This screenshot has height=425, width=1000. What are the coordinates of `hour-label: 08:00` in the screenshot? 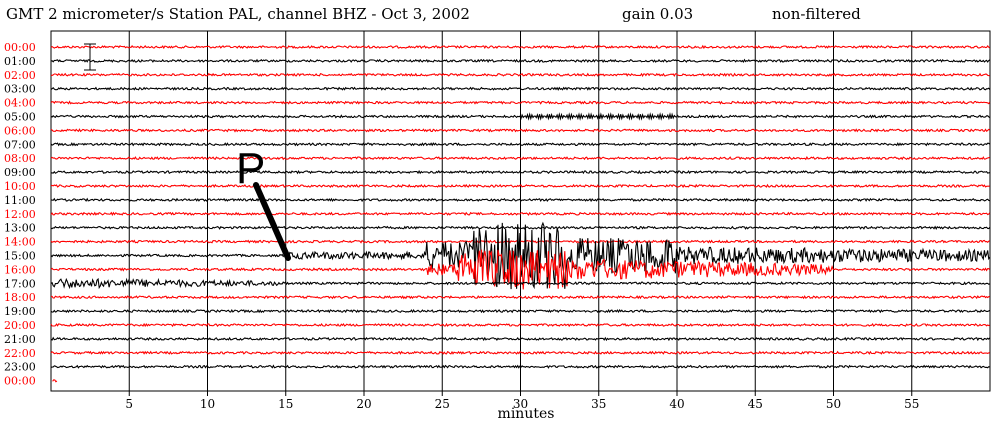 It's located at (20, 158).